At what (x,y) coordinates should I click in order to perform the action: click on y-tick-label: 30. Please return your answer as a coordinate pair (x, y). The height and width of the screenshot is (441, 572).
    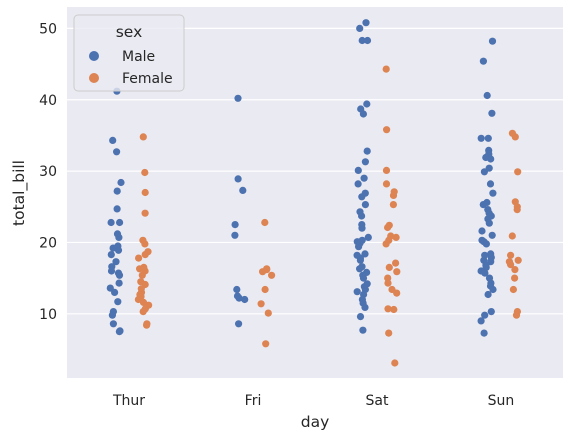
    Looking at the image, I should click on (48, 172).